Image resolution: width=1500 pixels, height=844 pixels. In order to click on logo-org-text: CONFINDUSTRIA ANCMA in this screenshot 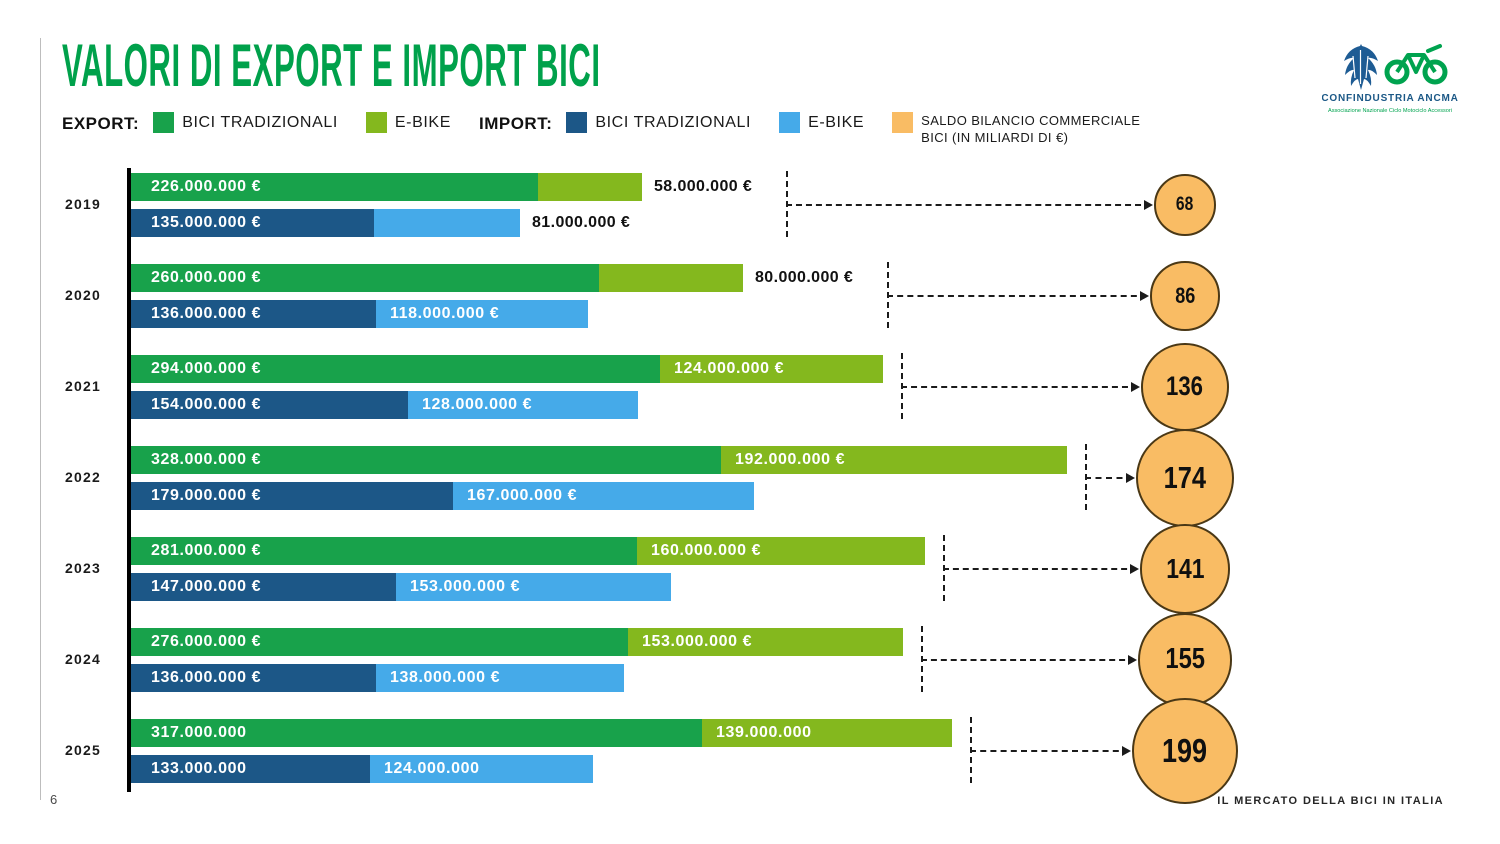, I will do `click(1390, 98)`.